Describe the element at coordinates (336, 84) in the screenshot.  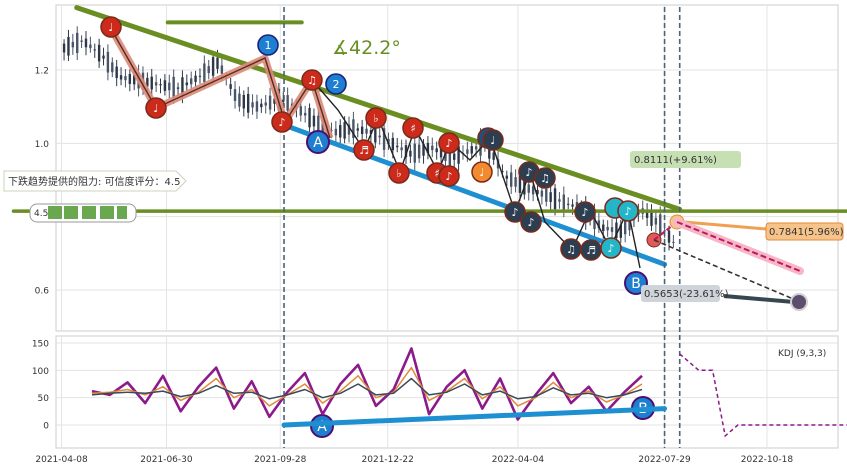
I see `wave-number-label: 2` at that location.